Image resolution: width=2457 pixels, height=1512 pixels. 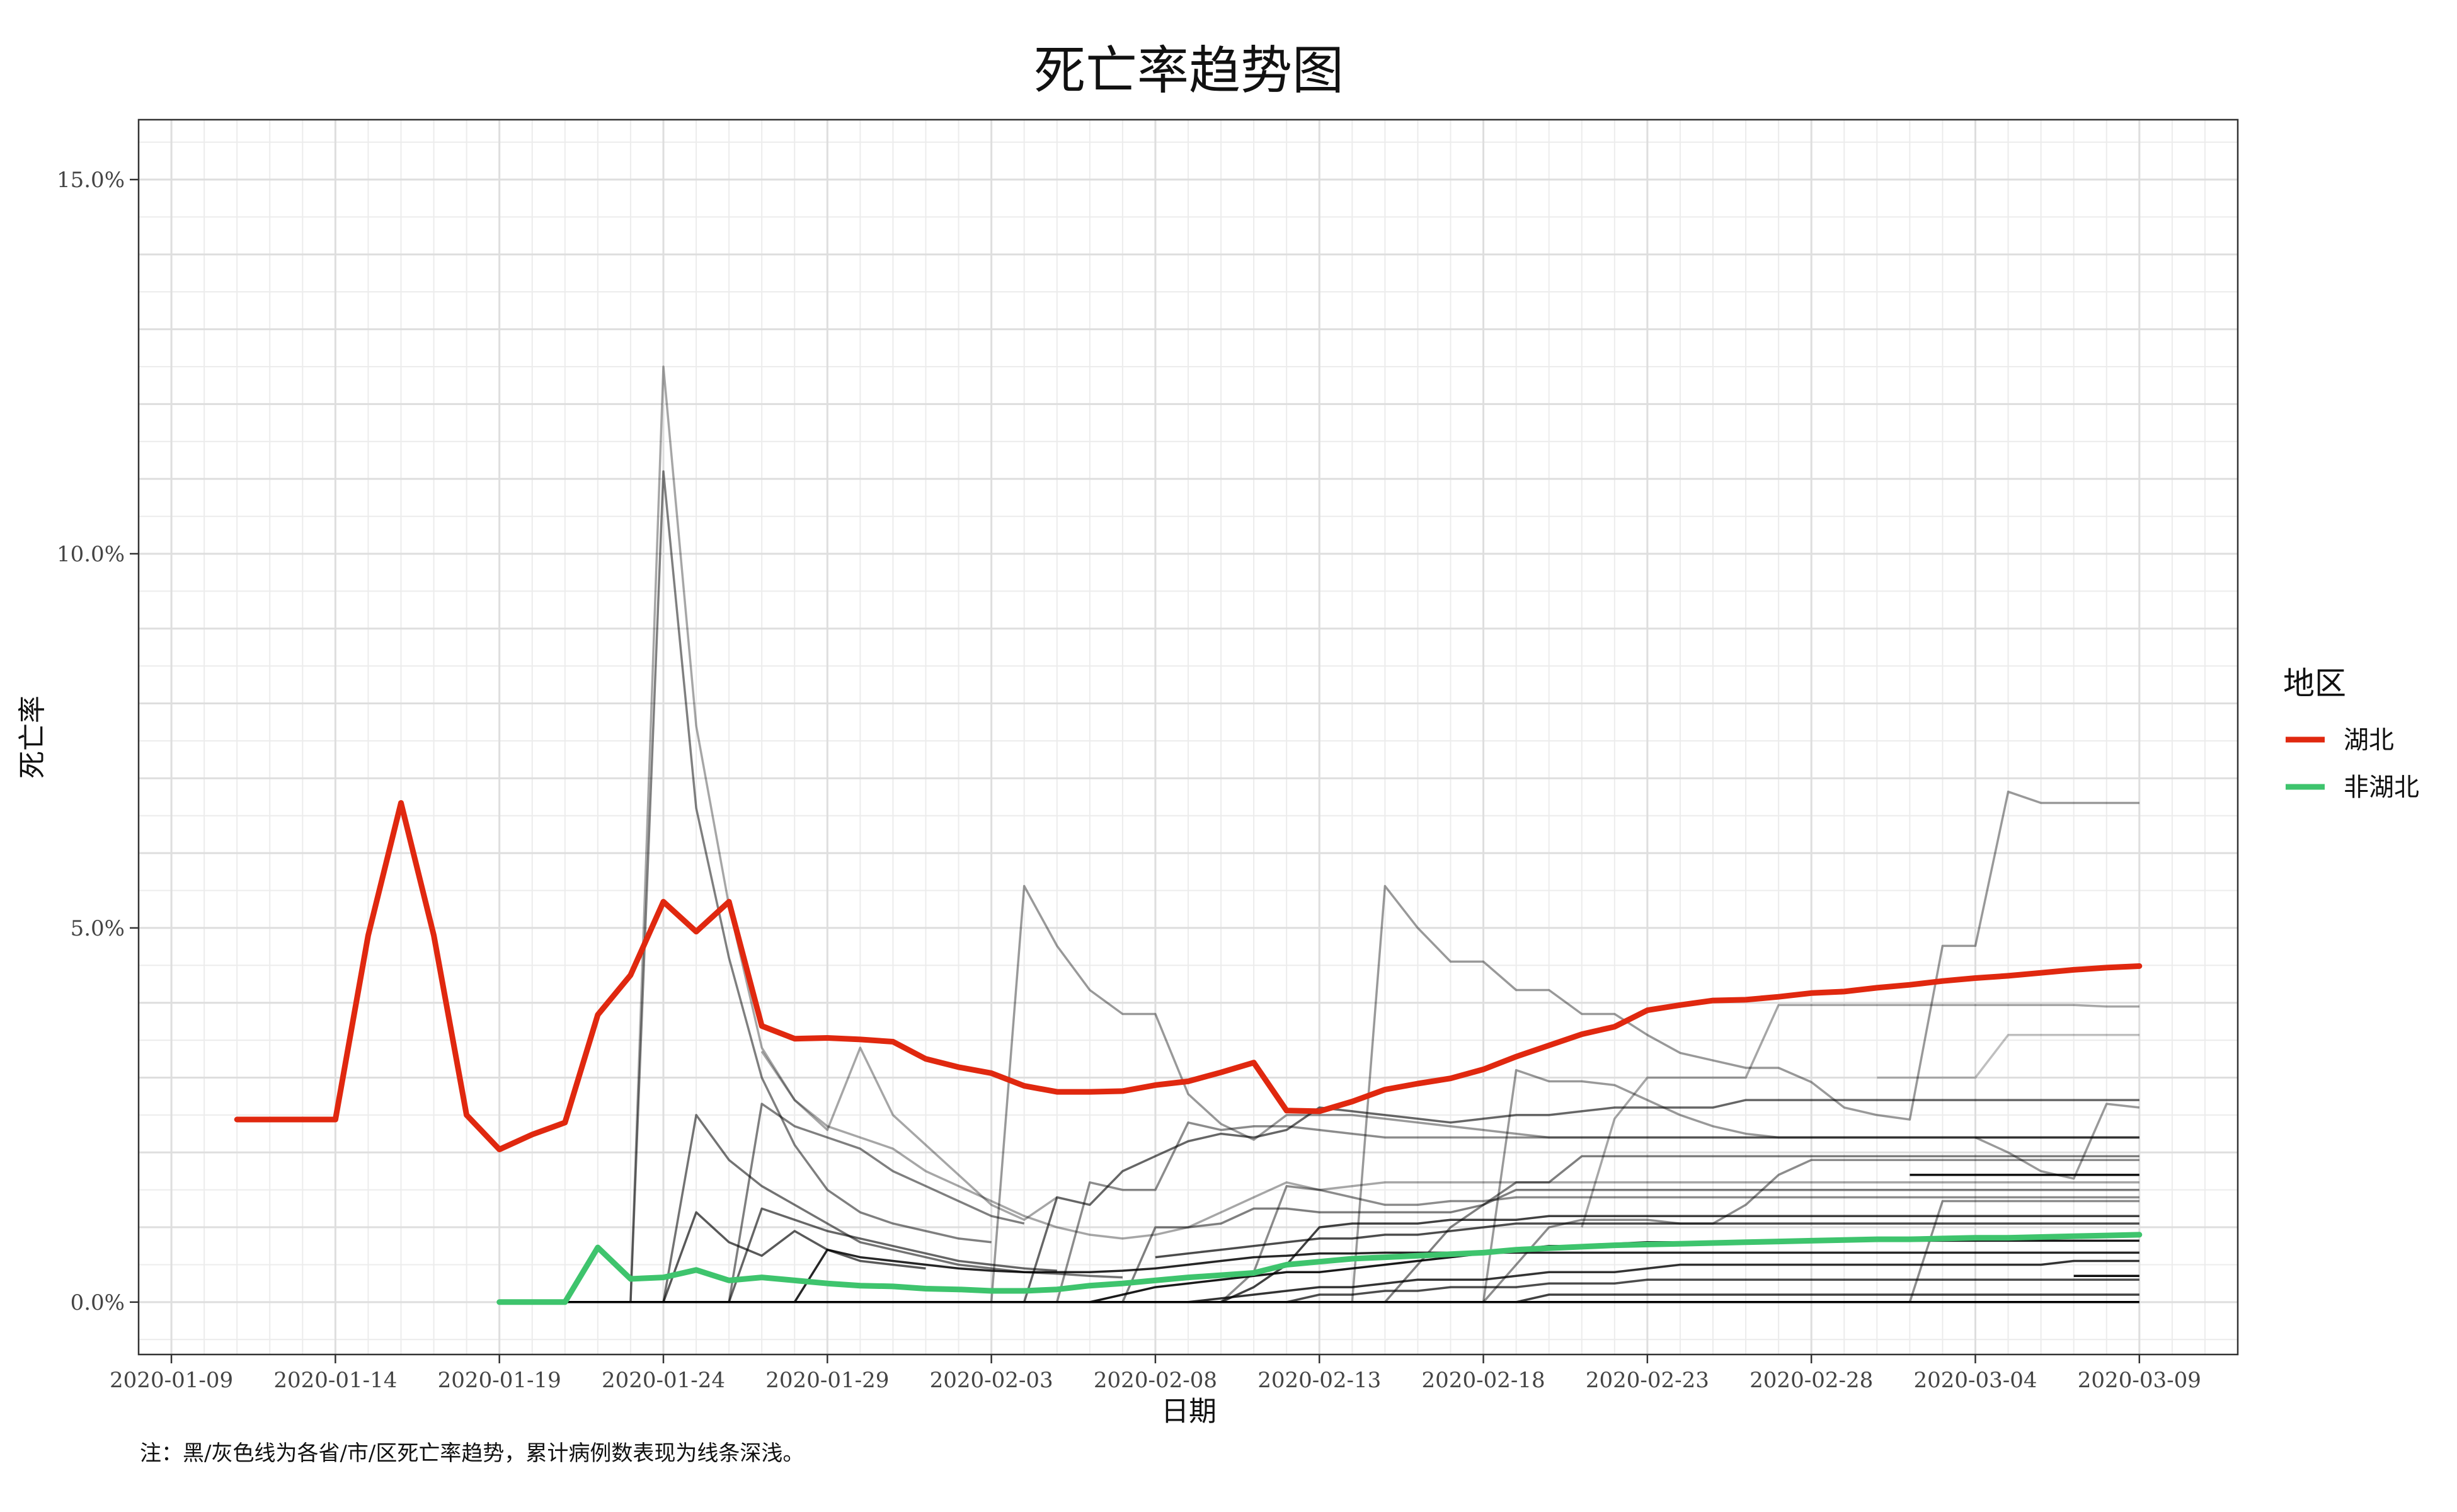 I want to click on y-tick-label: 15.0%, so click(x=91, y=180).